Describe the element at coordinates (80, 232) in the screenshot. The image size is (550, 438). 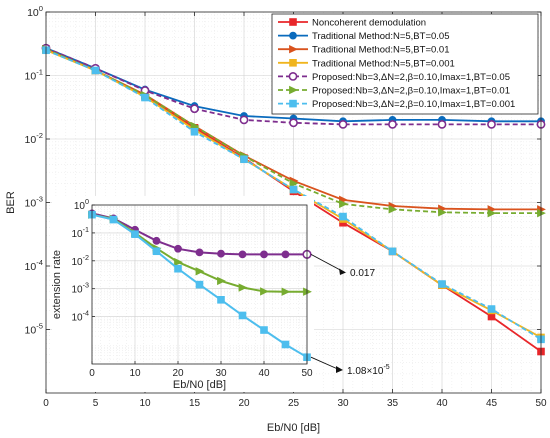
I see `inset-y-tick-label: 10⁻¹` at that location.